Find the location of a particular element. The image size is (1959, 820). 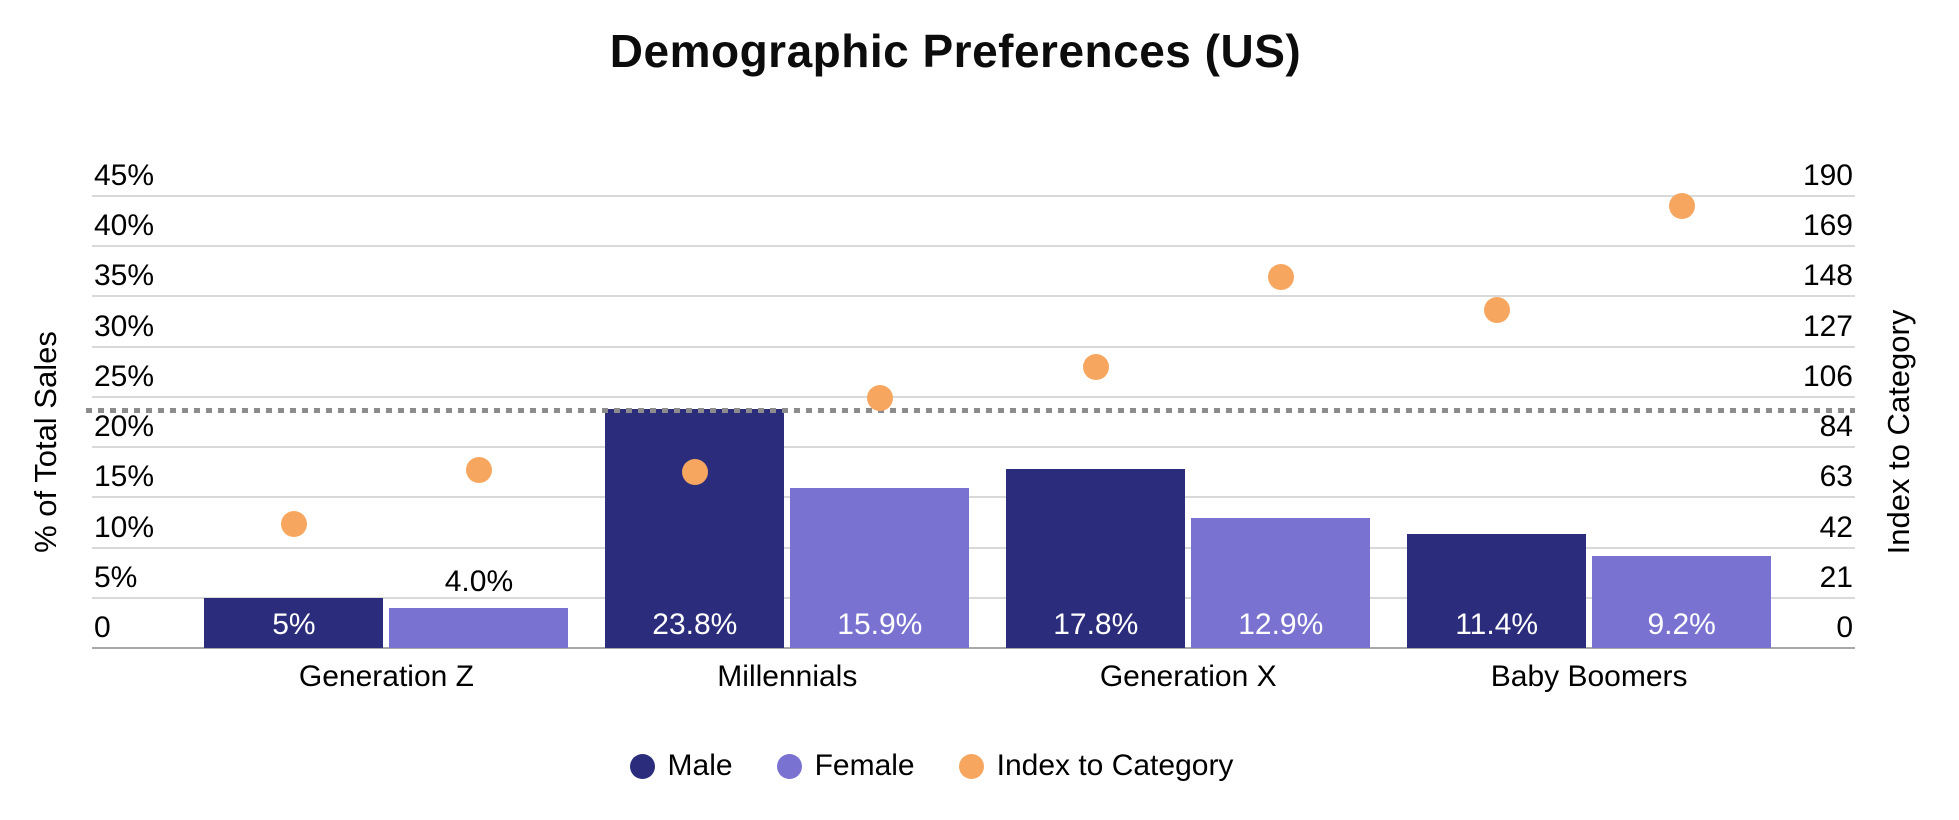

bar-label-male-generation-z: 5% is located at coordinates (294, 624).